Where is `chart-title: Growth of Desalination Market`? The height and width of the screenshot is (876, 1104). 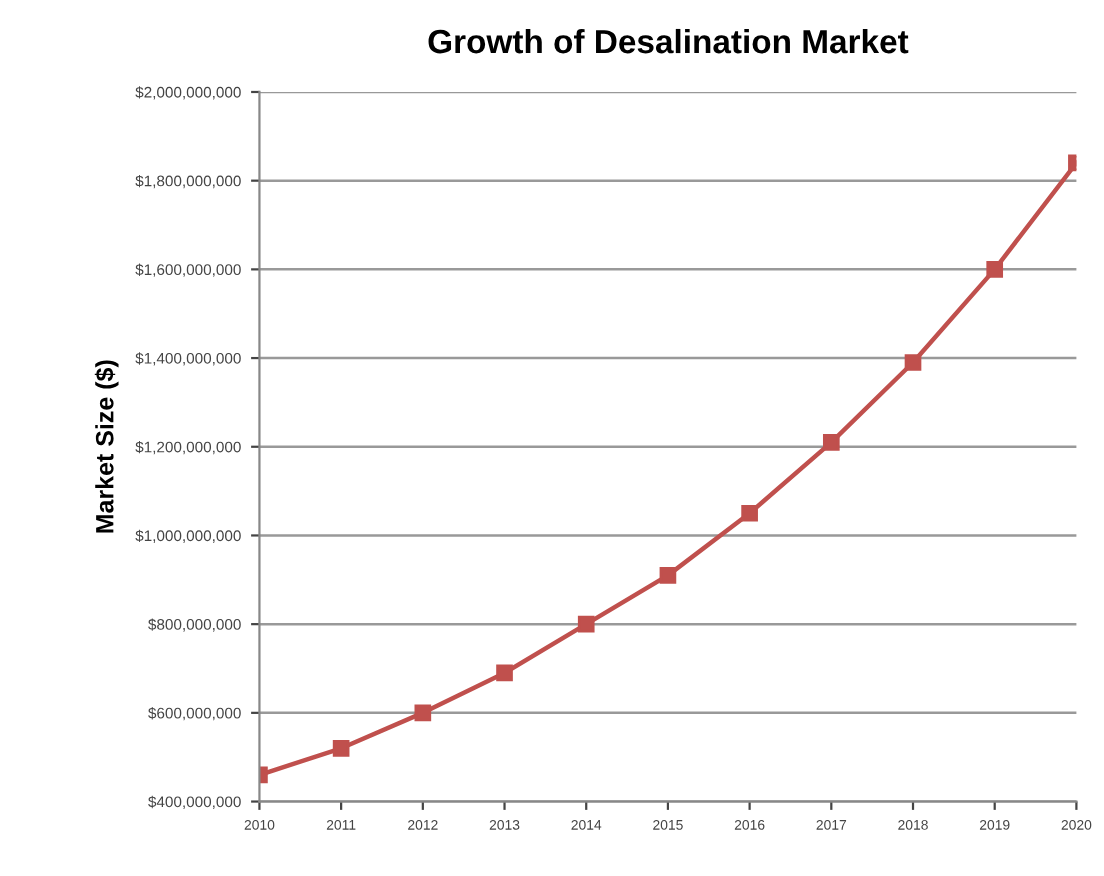
chart-title: Growth of Desalination Market is located at coordinates (668, 41).